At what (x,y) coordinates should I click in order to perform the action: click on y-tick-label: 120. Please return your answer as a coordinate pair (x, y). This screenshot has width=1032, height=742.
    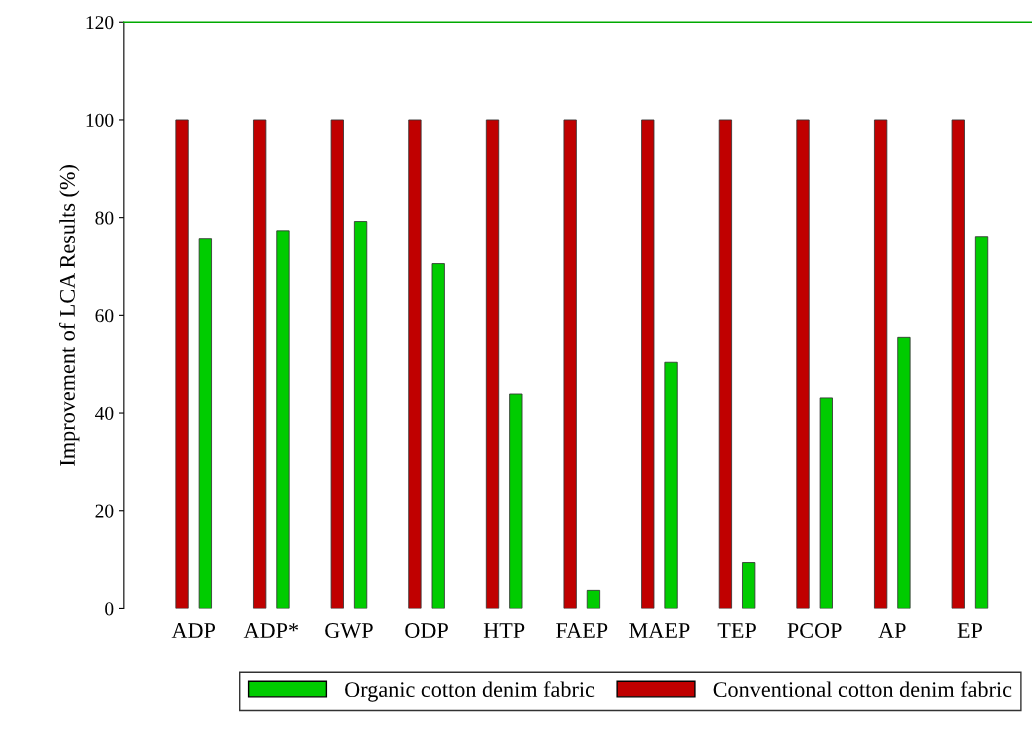
    Looking at the image, I should click on (100, 23).